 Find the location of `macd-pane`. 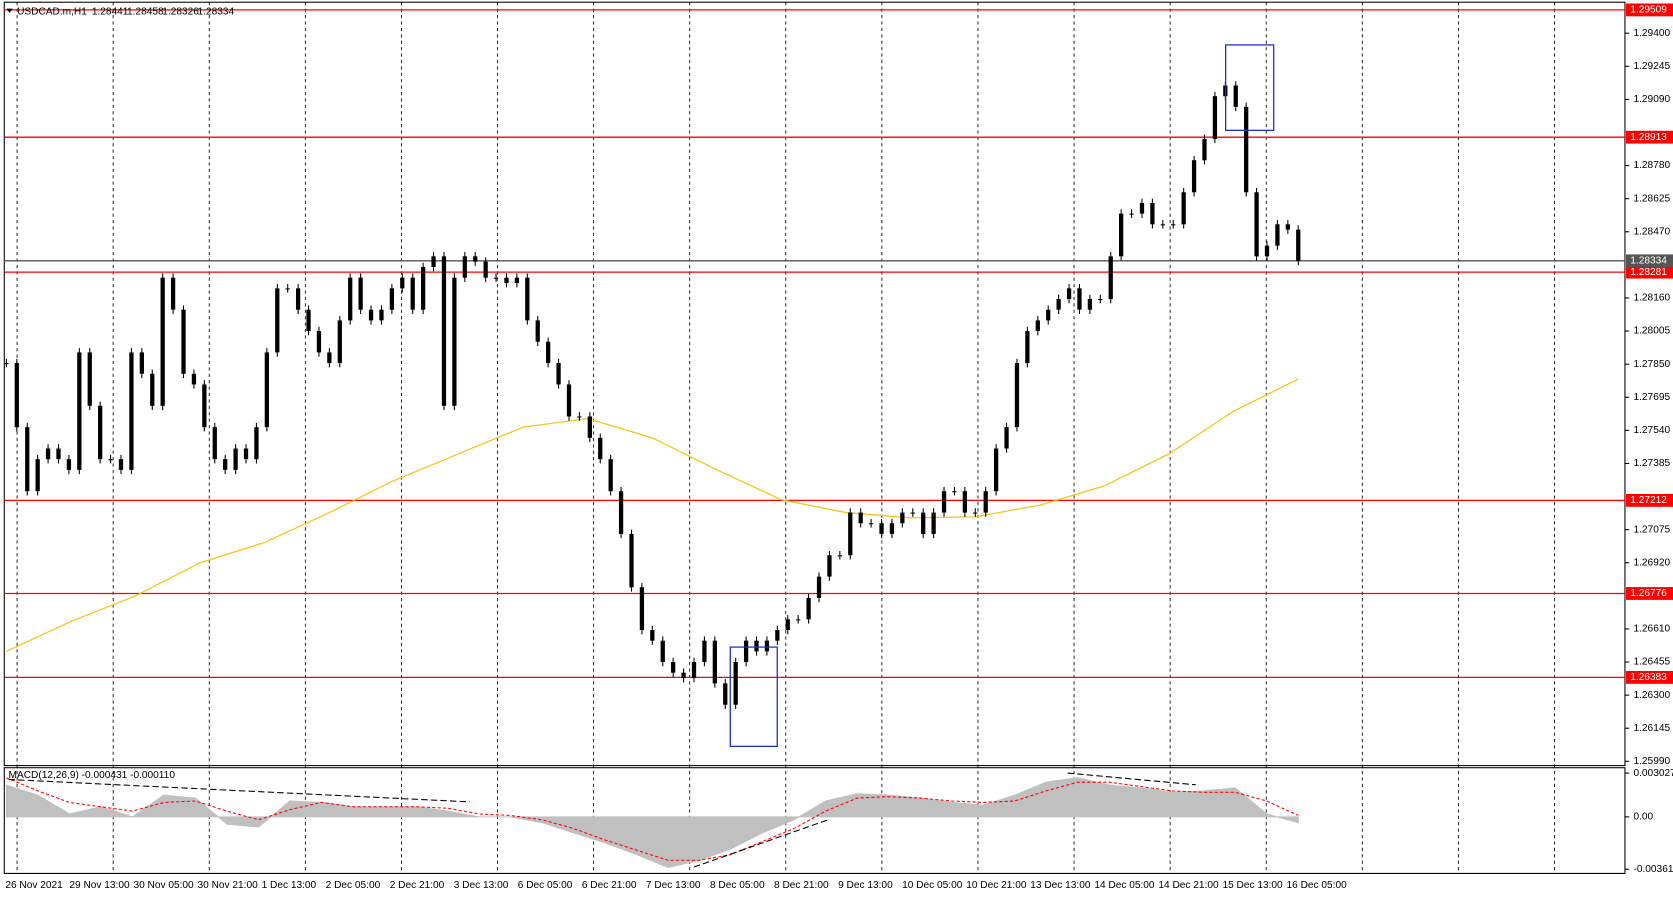

macd-pane is located at coordinates (814, 820).